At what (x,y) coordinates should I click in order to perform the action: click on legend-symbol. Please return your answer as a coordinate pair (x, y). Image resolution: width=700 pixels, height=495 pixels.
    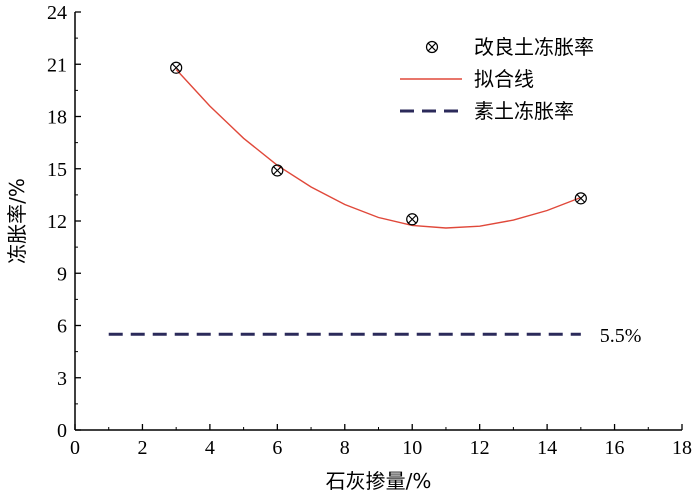
    Looking at the image, I should click on (432, 47).